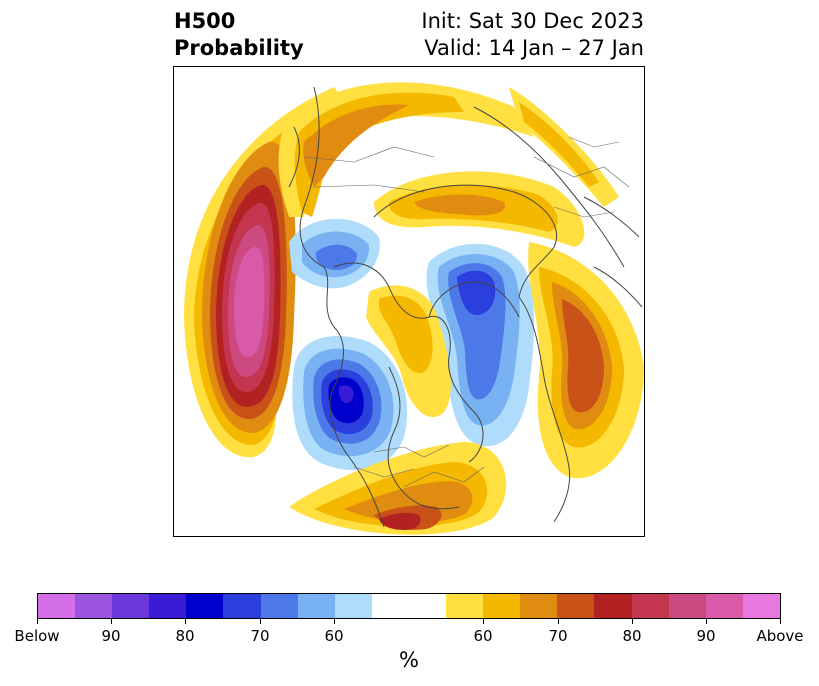 This screenshot has height=686, width=819. Describe the element at coordinates (205, 21) in the screenshot. I see `title-variable: H500` at that location.